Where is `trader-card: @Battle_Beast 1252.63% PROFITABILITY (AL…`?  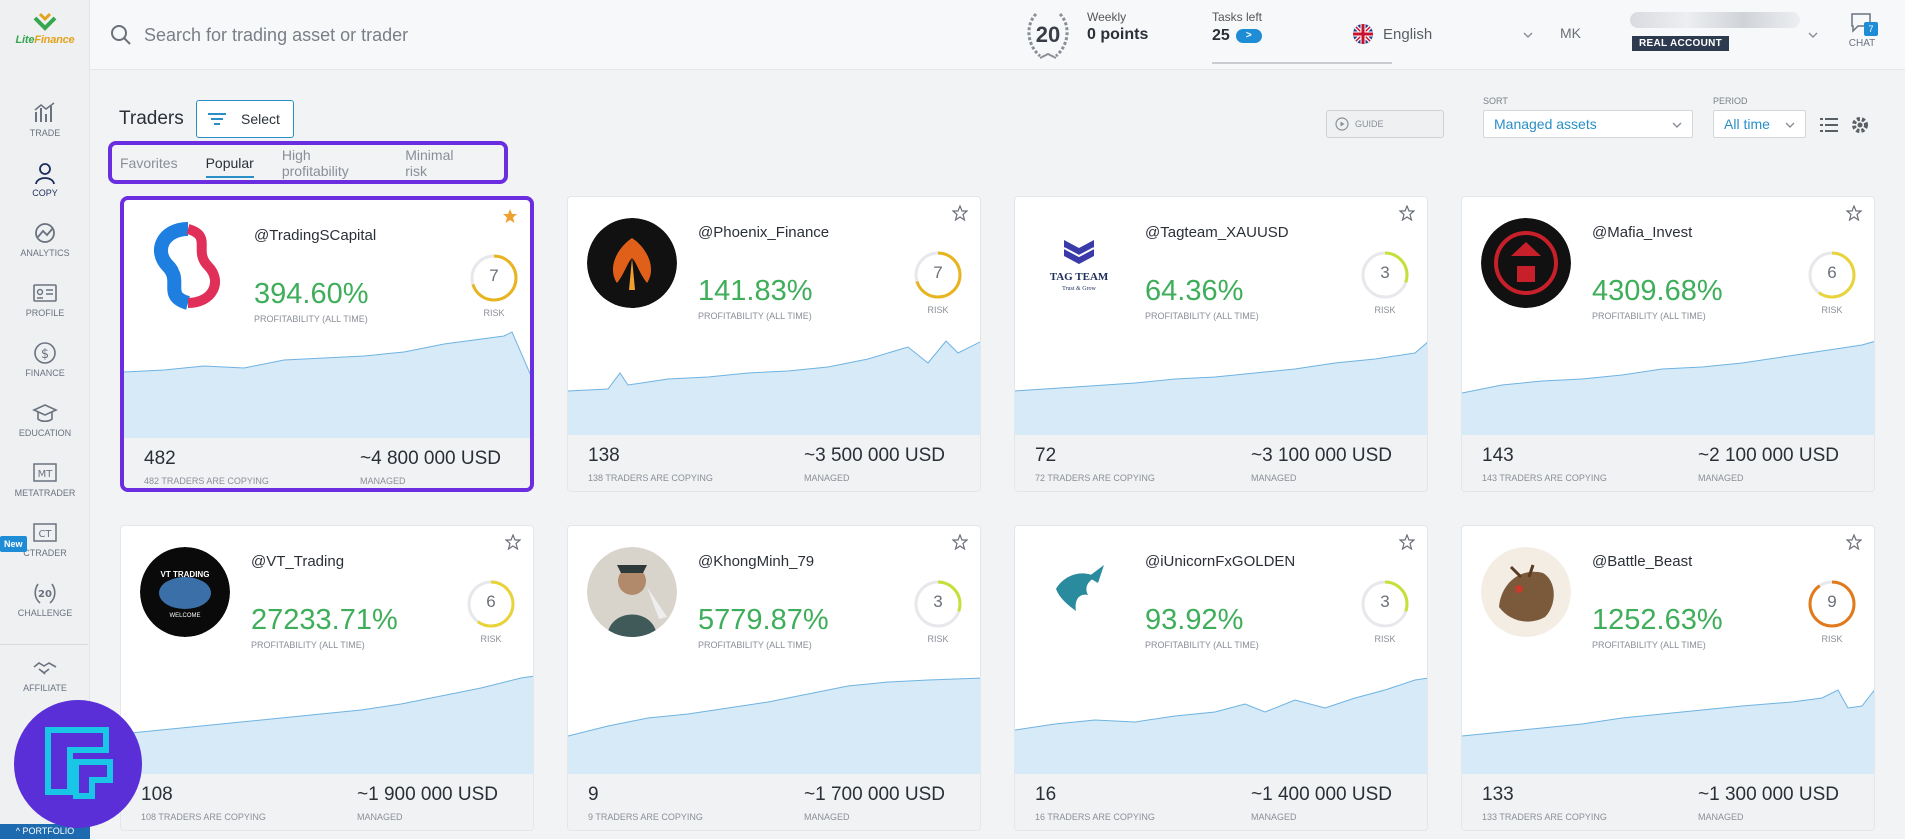 trader-card: @Battle_Beast 1252.63% PROFITABILITY (AL… is located at coordinates (1668, 678).